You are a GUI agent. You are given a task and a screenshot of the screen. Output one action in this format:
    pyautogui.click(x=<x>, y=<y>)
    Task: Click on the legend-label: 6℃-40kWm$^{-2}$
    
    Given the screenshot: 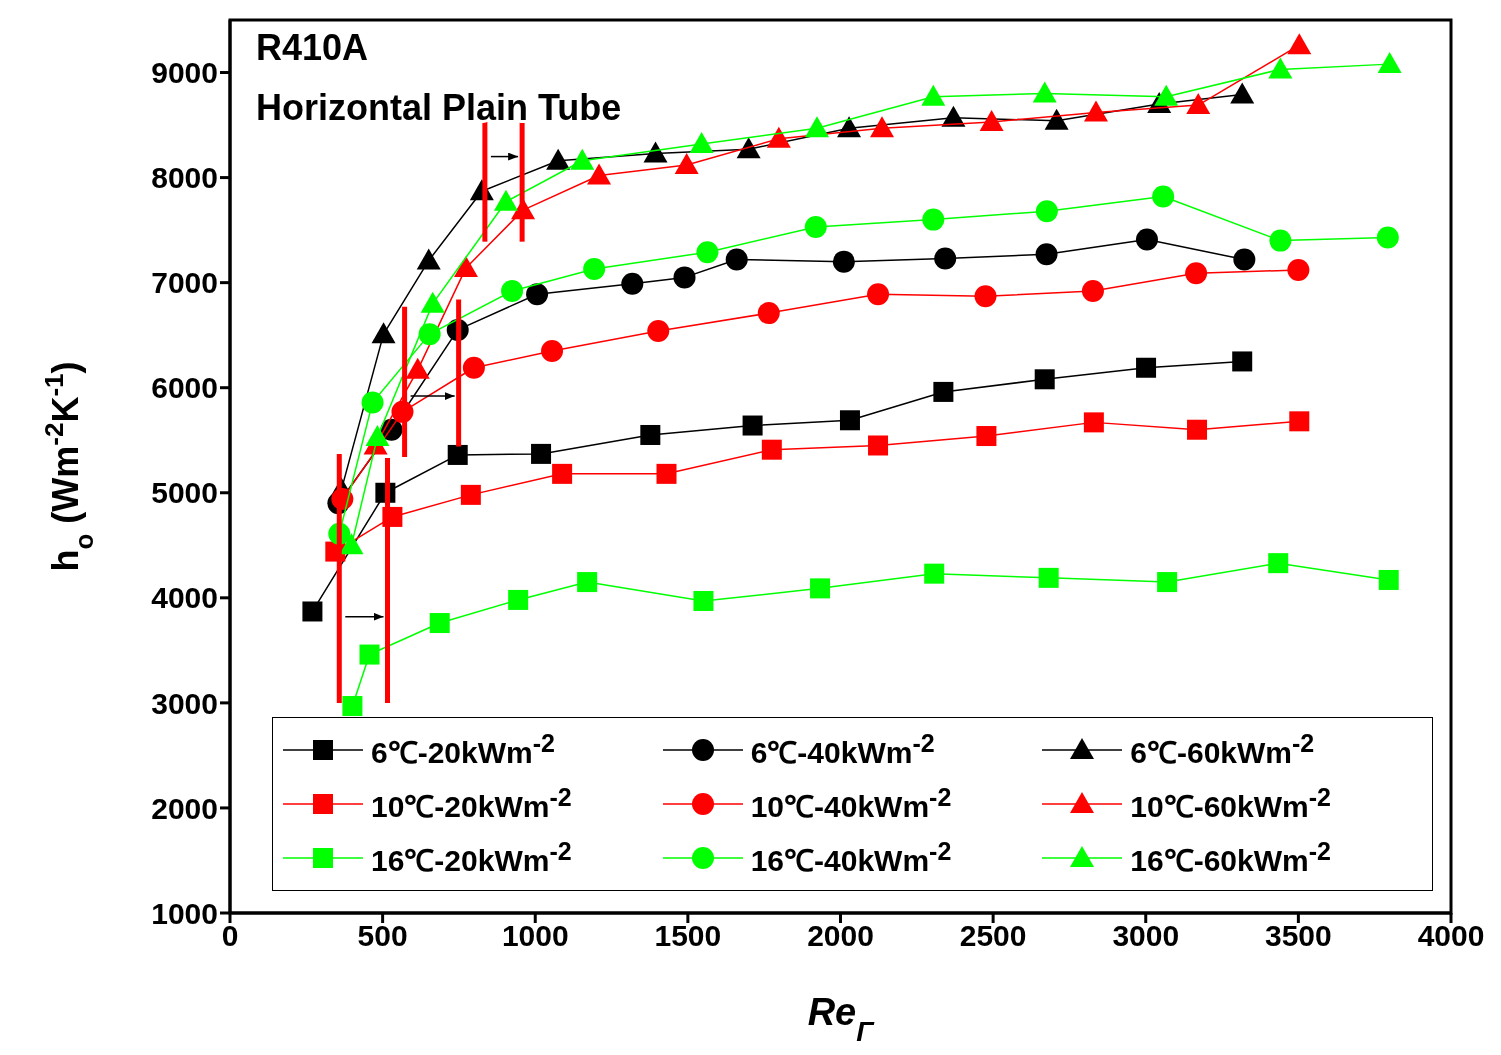 What is the action you would take?
    pyautogui.click(x=842, y=749)
    